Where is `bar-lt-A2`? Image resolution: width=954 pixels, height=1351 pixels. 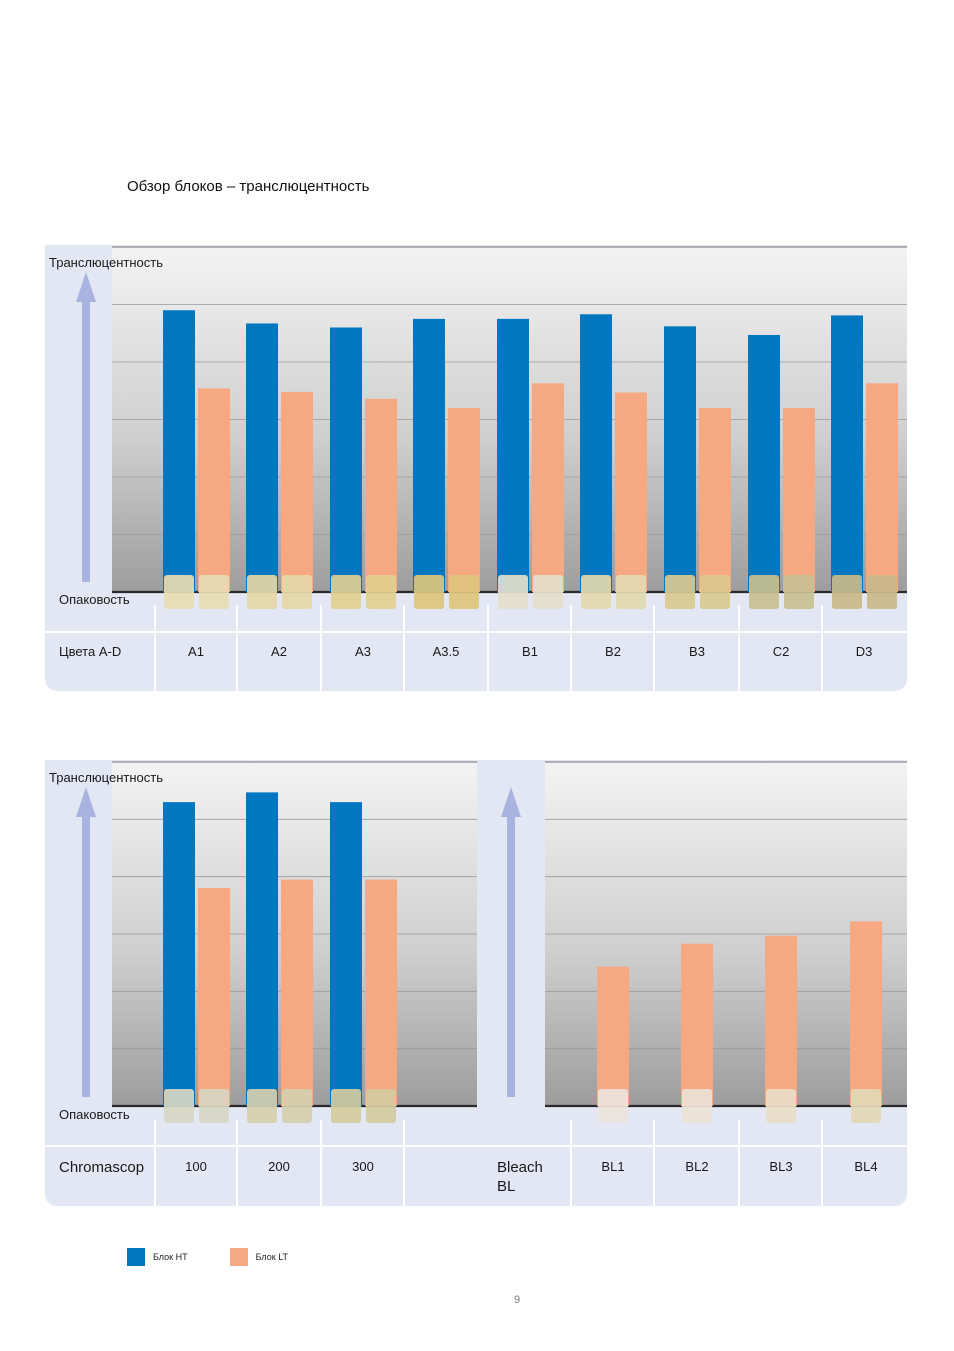
bar-lt-A2 is located at coordinates (297, 491).